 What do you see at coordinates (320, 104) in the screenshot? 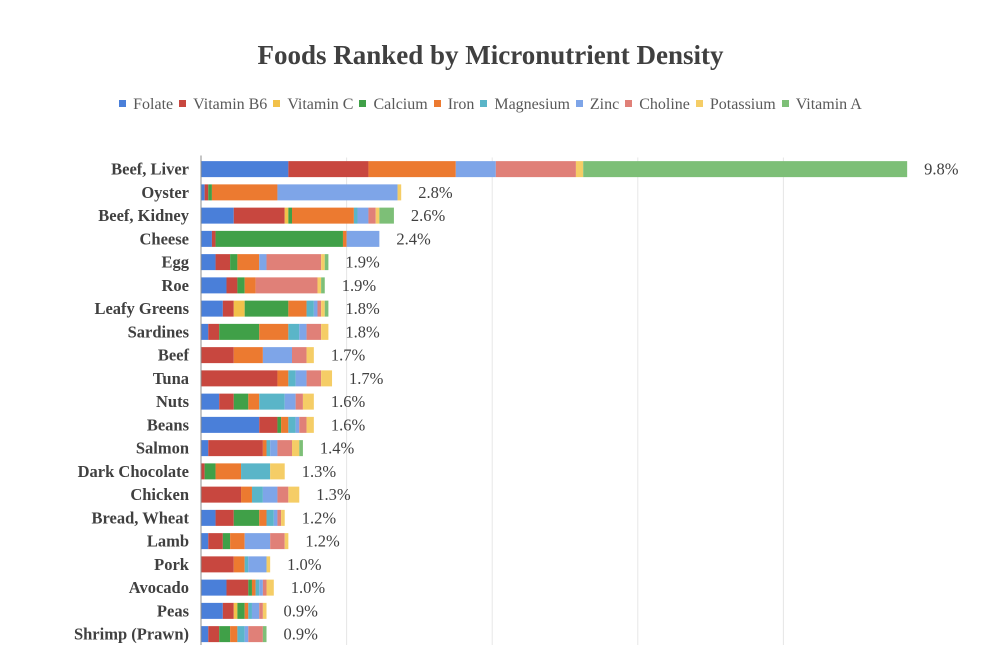
I see `legend-label: Vitamin C` at bounding box center [320, 104].